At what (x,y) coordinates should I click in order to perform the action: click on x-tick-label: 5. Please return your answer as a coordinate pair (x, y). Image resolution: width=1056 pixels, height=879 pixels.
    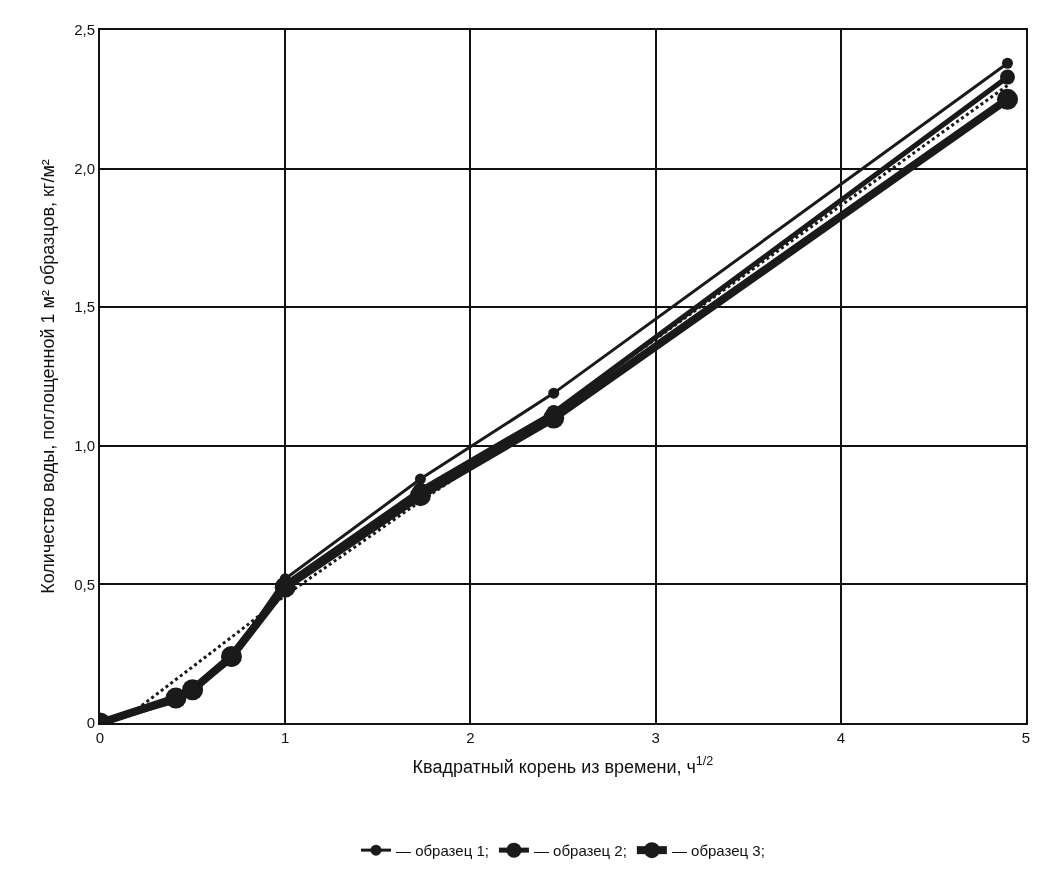
    Looking at the image, I should click on (1026, 737).